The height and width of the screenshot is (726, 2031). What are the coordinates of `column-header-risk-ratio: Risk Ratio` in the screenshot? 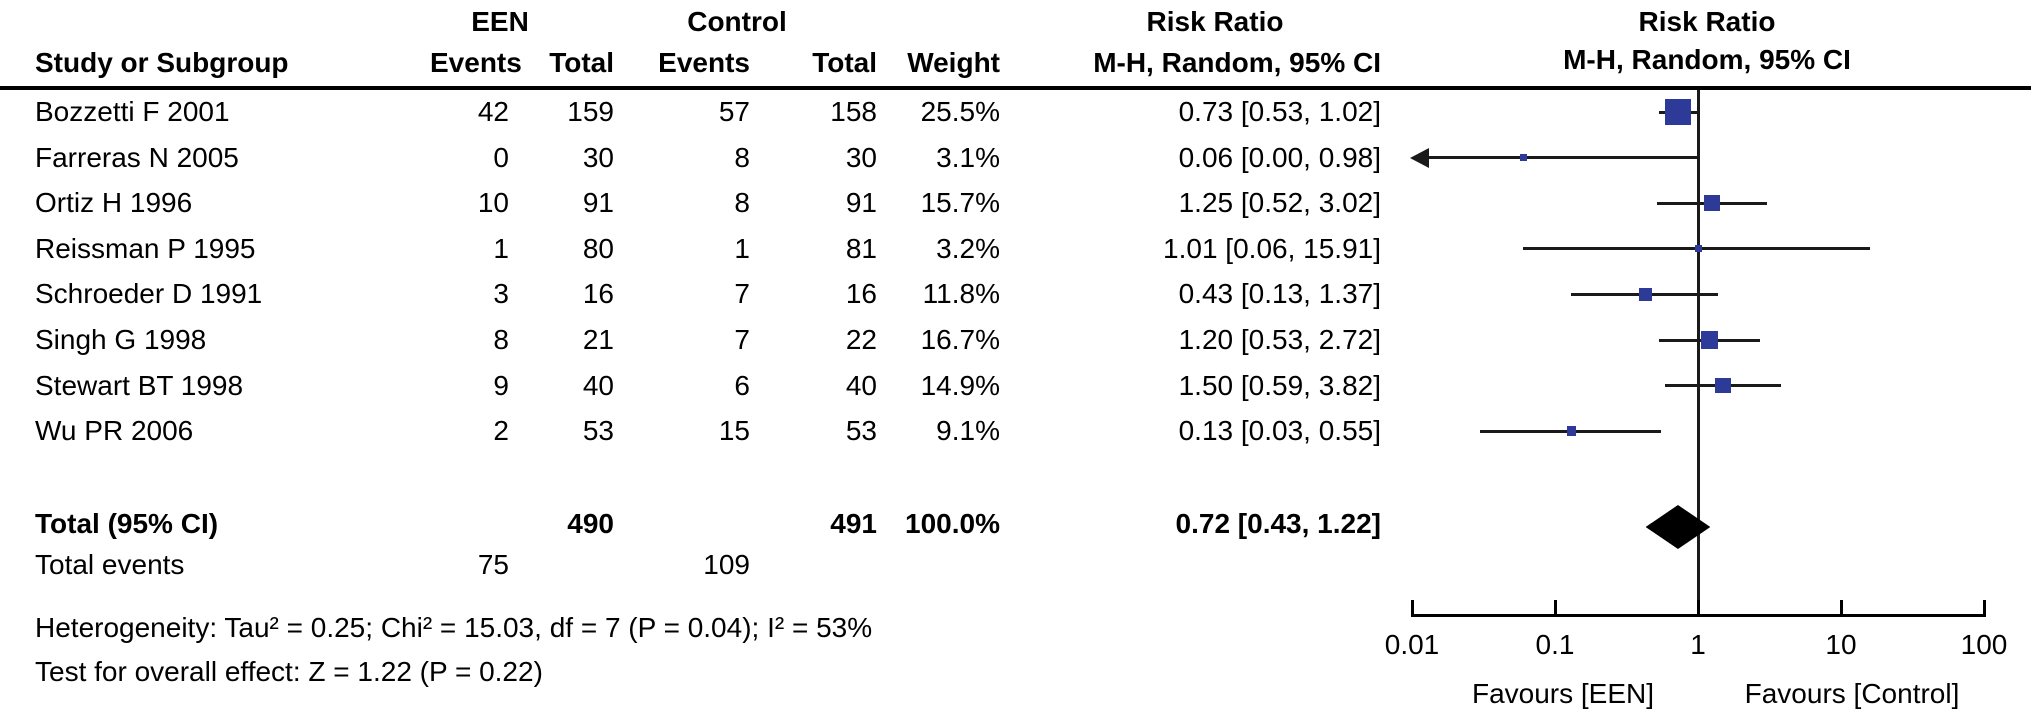 It's located at (1215, 21).